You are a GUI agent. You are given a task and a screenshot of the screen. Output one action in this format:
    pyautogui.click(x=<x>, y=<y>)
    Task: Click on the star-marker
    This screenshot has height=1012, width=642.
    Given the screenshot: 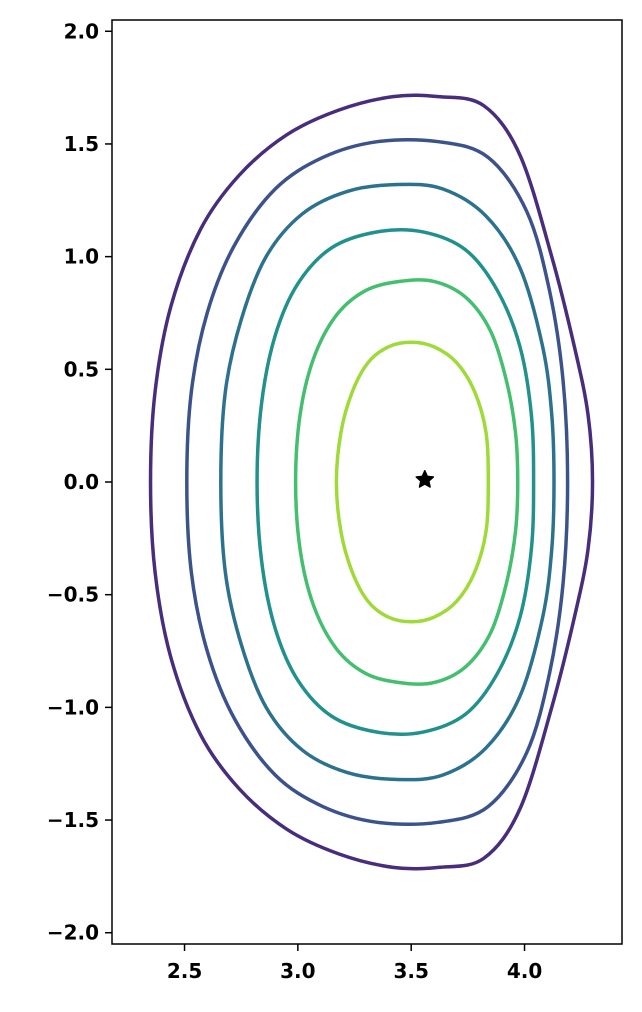 What is the action you would take?
    pyautogui.click(x=425, y=479)
    